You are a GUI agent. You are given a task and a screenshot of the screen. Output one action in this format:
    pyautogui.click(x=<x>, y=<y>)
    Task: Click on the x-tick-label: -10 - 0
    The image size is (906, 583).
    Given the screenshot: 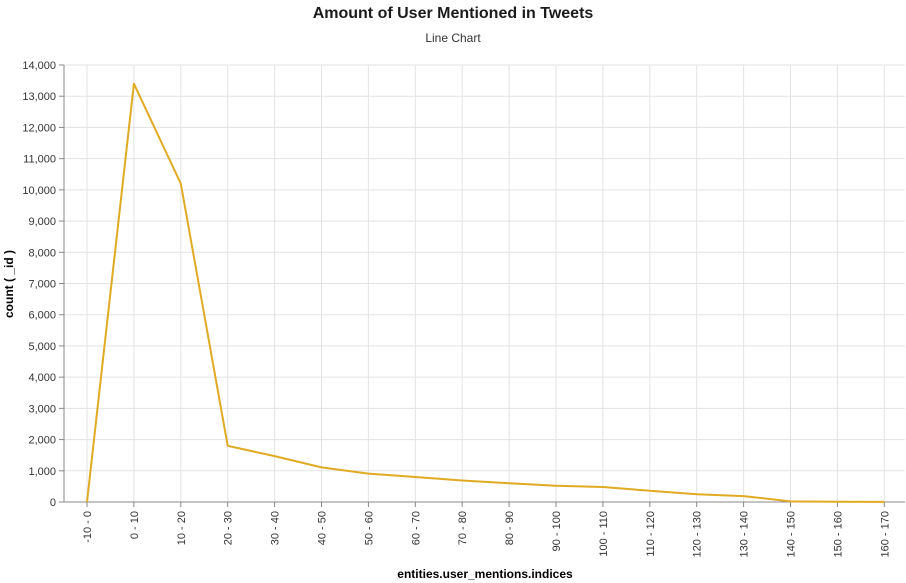 What is the action you would take?
    pyautogui.click(x=88, y=527)
    